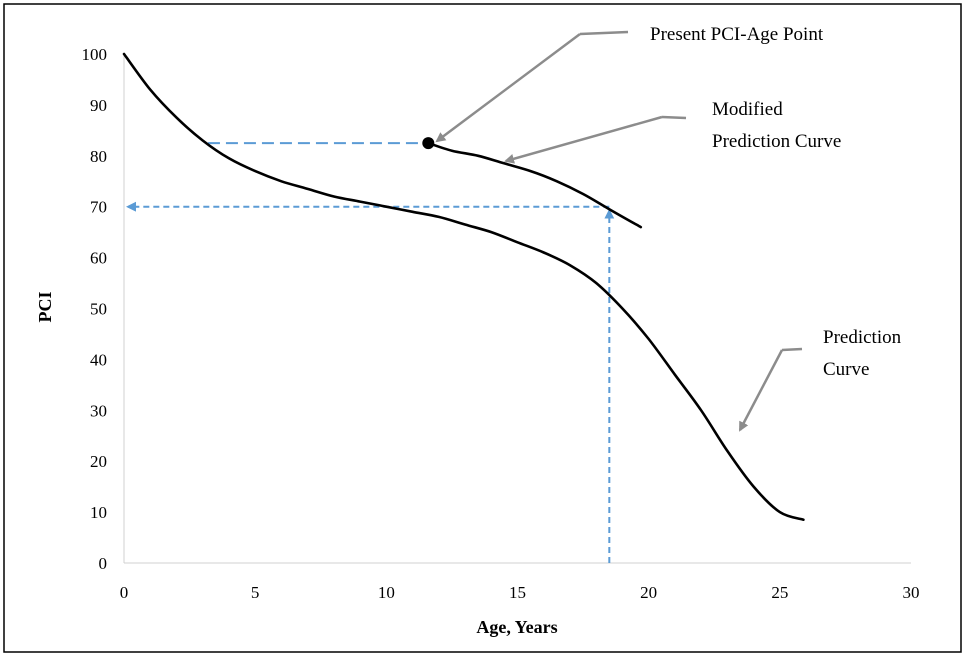 The width and height of the screenshot is (965, 656). Describe the element at coordinates (386, 592) in the screenshot. I see `x-tick-label: 10` at that location.